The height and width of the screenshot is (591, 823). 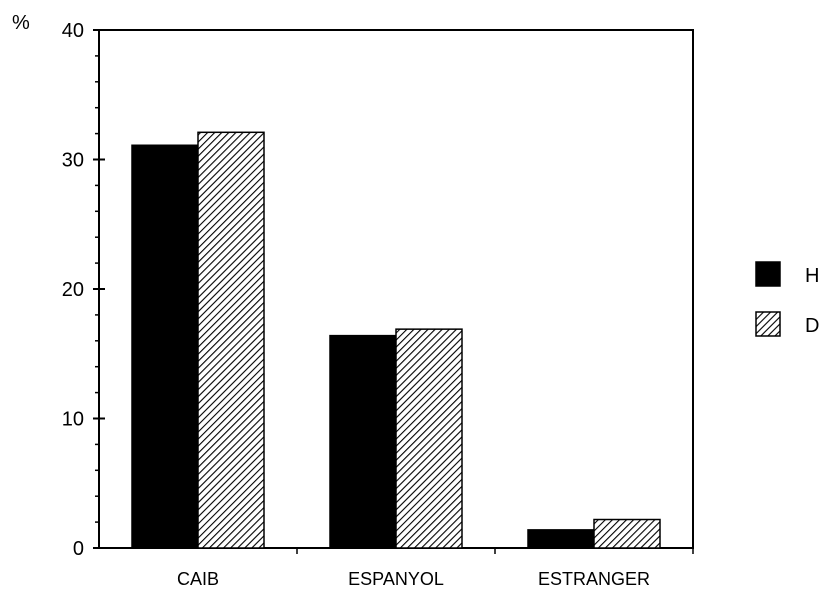 I want to click on bar-h-caib, so click(x=165, y=346).